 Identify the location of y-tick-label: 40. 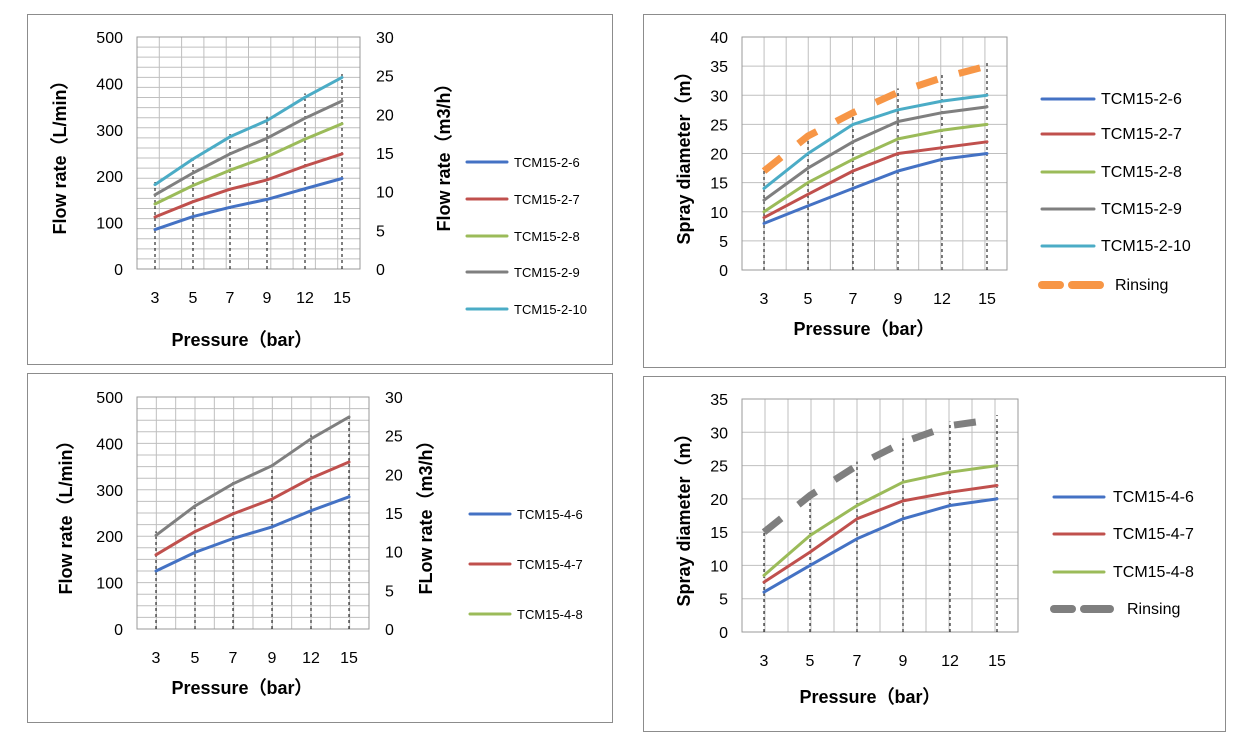
(719, 38).